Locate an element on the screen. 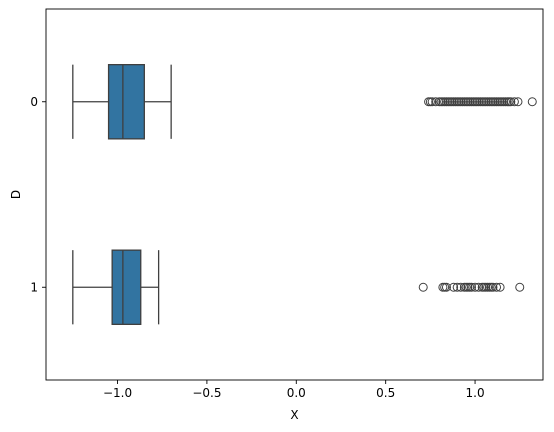 The width and height of the screenshot is (554, 432). x-tick-label: 1.0 is located at coordinates (475, 393).